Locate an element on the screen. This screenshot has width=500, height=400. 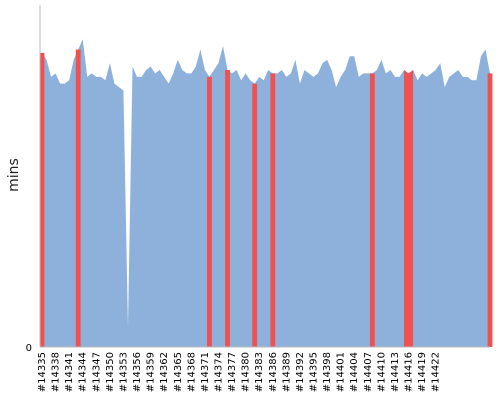
x-tick-label-24: #14407 is located at coordinates (368, 372).